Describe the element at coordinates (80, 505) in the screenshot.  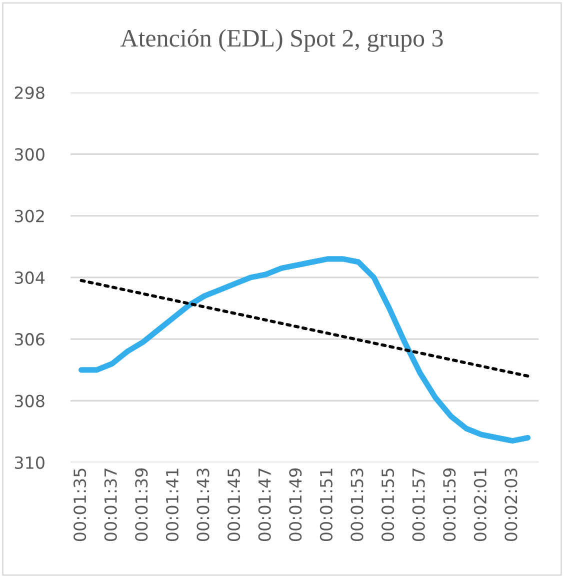
I see `x-tick-label: 00:01:35` at that location.